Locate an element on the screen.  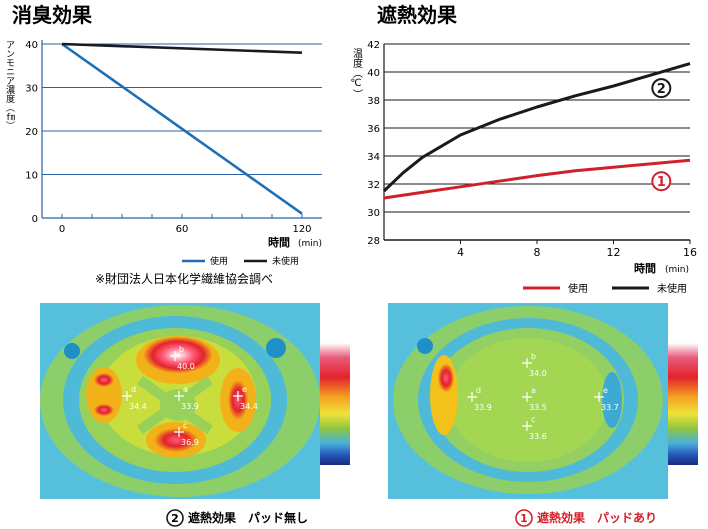
series-marker-used is located at coordinates (661, 181).